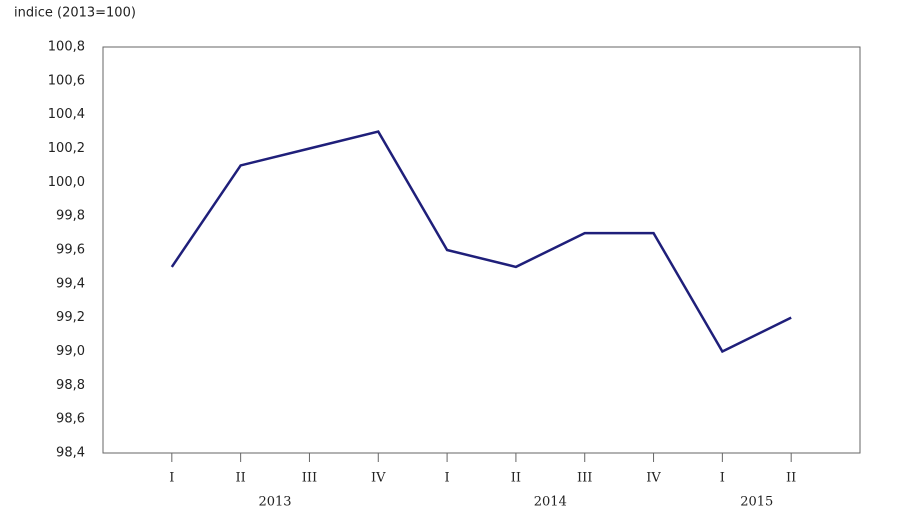 This screenshot has height=523, width=907. Describe the element at coordinates (66, 182) in the screenshot. I see `y-tick-label: 100,0` at that location.